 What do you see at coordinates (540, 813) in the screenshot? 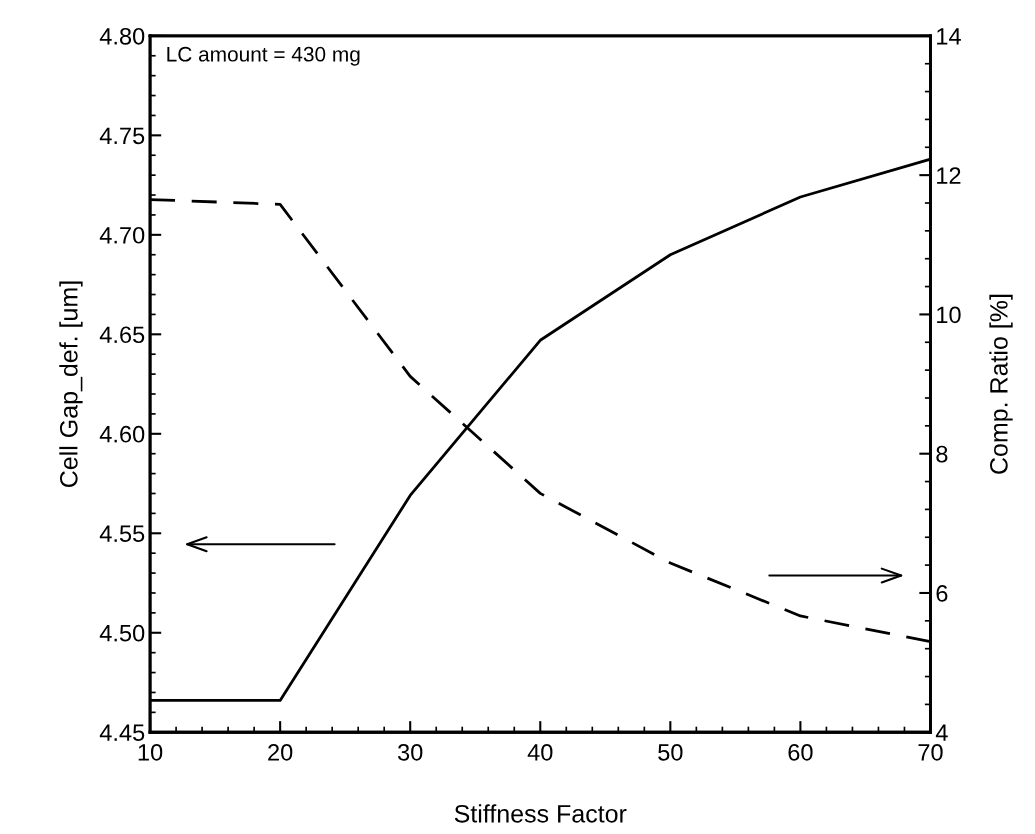
I see `x-axis-title: Stiffness Factor` at bounding box center [540, 813].